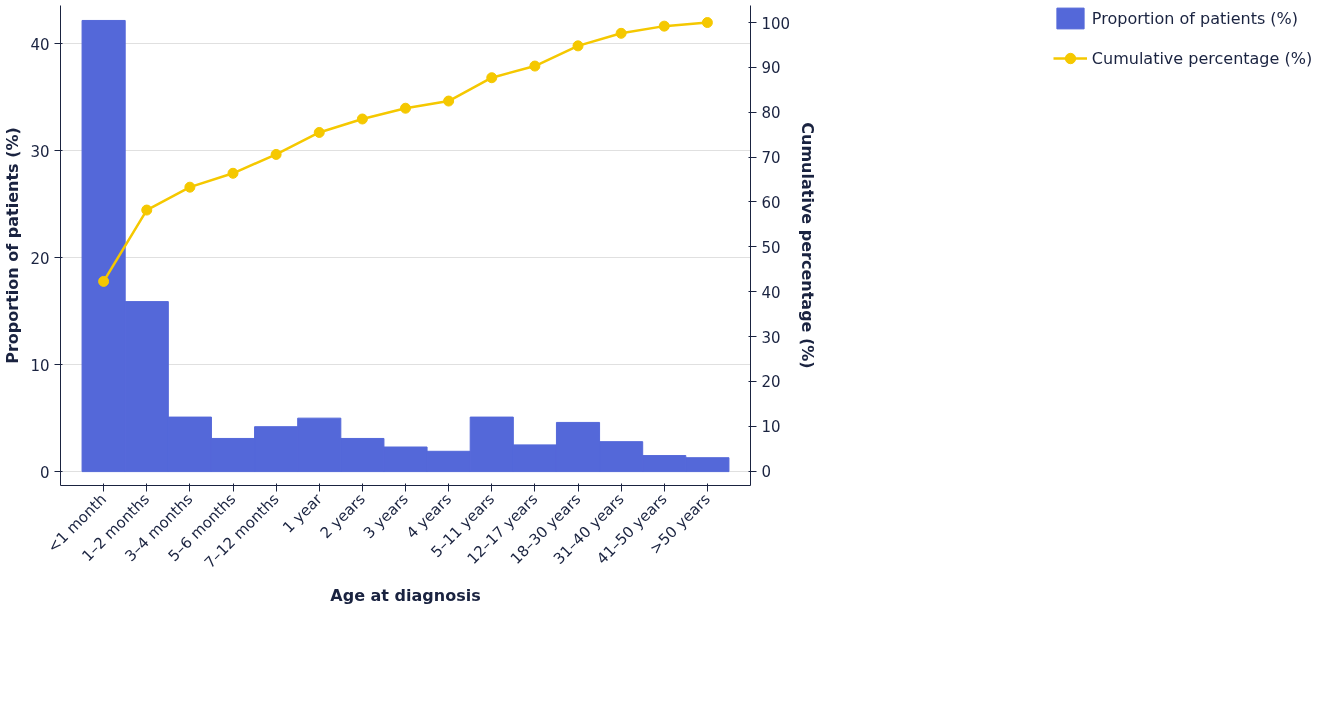  I want to click on y-axis-title: Proportion of patients (%), so click(13, 245).